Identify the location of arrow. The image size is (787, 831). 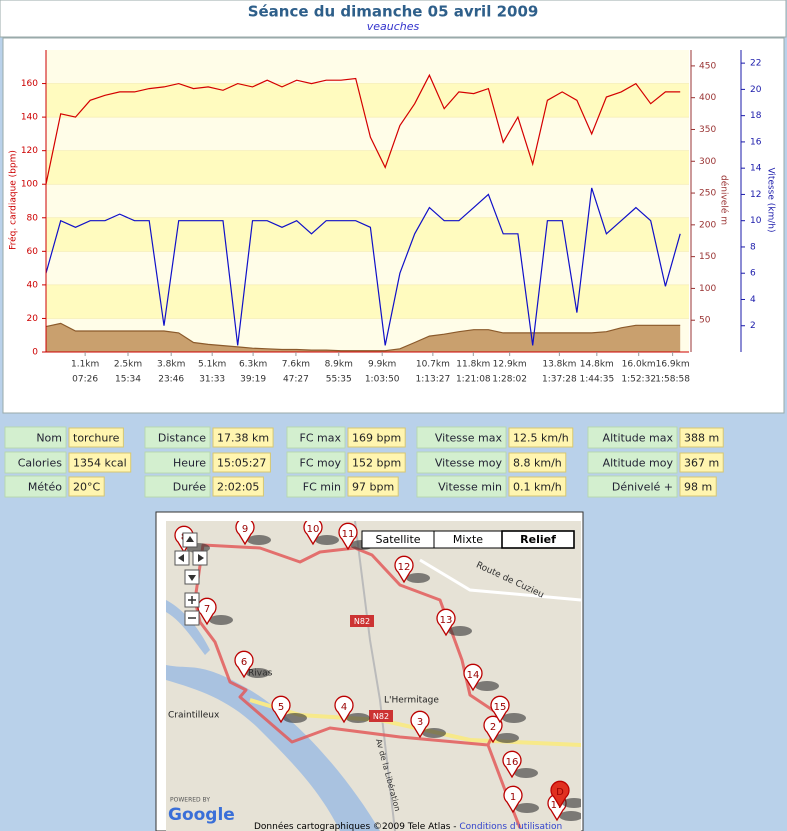
(201, 558).